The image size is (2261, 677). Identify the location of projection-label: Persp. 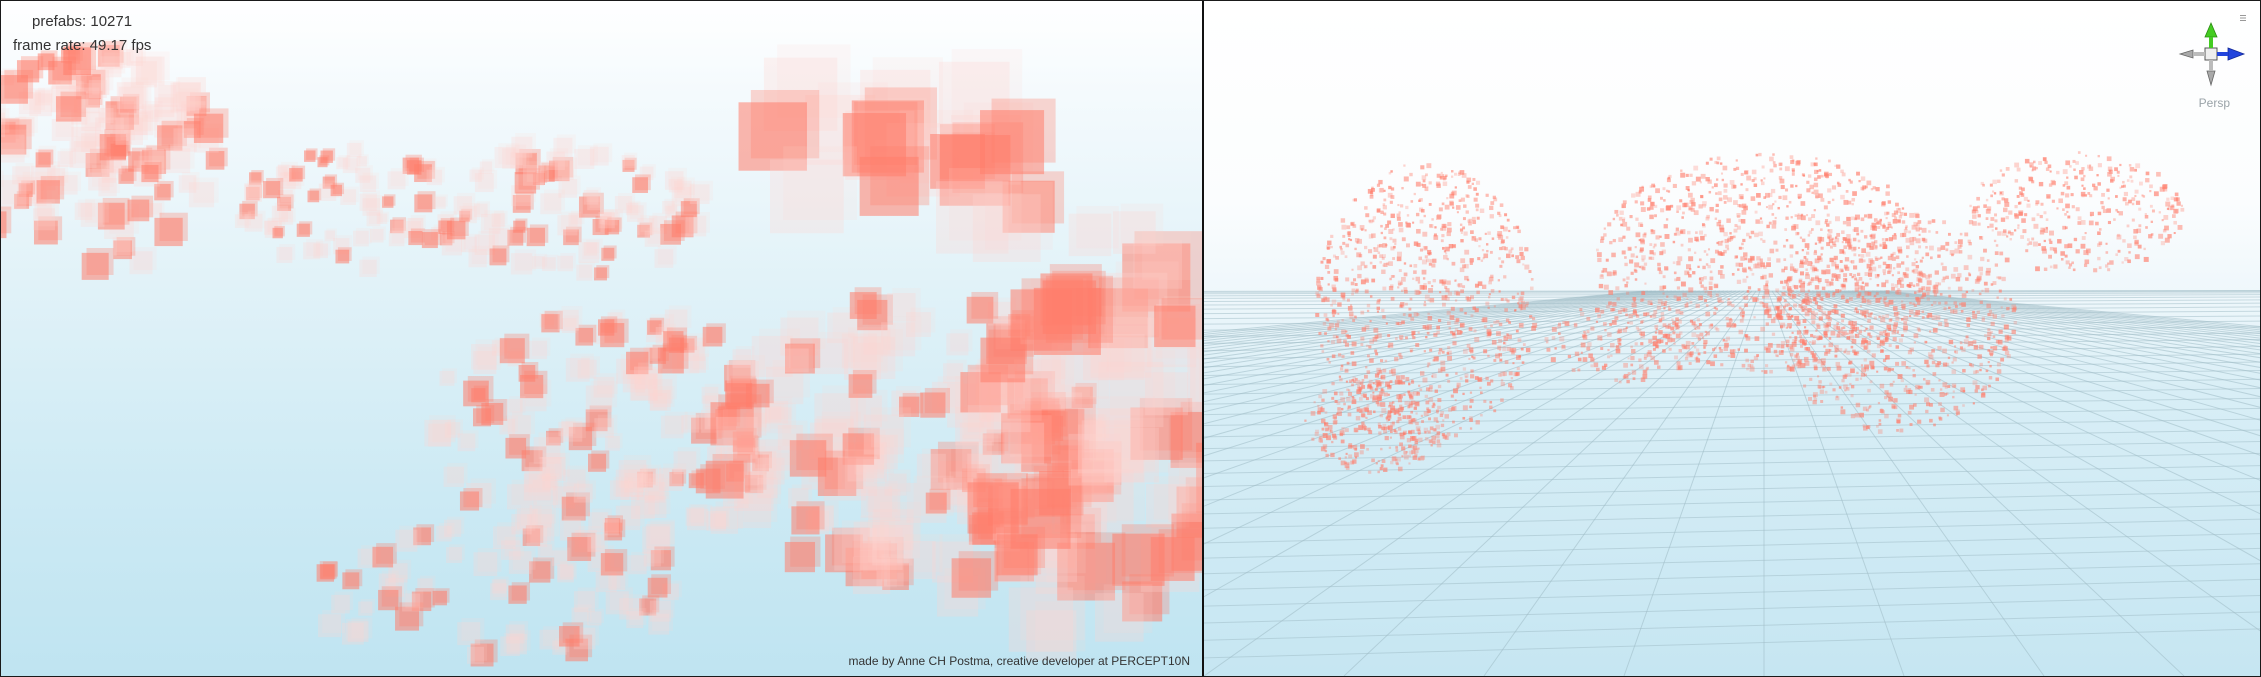
(2214, 103).